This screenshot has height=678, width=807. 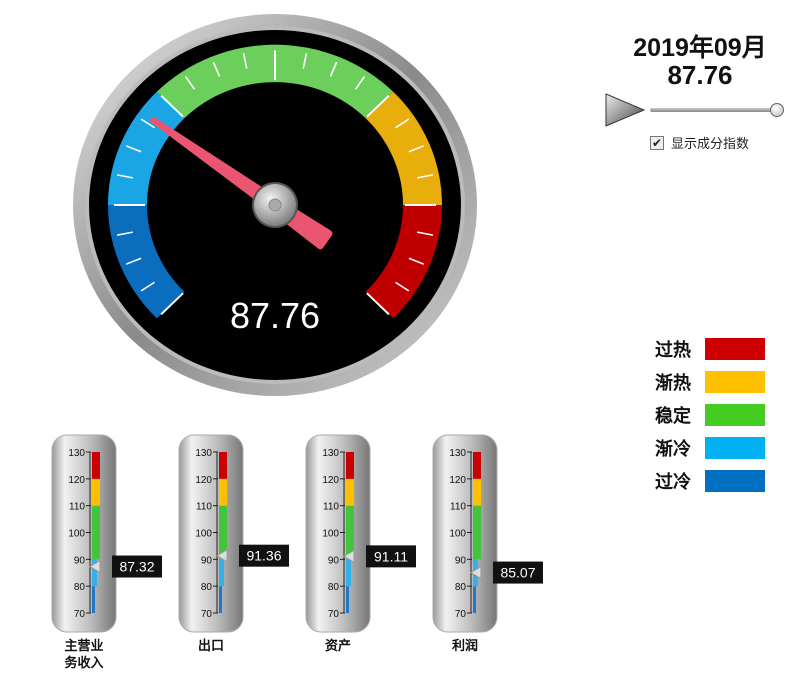 I want to click on bullet-category-label: 利润, so click(x=464, y=645).